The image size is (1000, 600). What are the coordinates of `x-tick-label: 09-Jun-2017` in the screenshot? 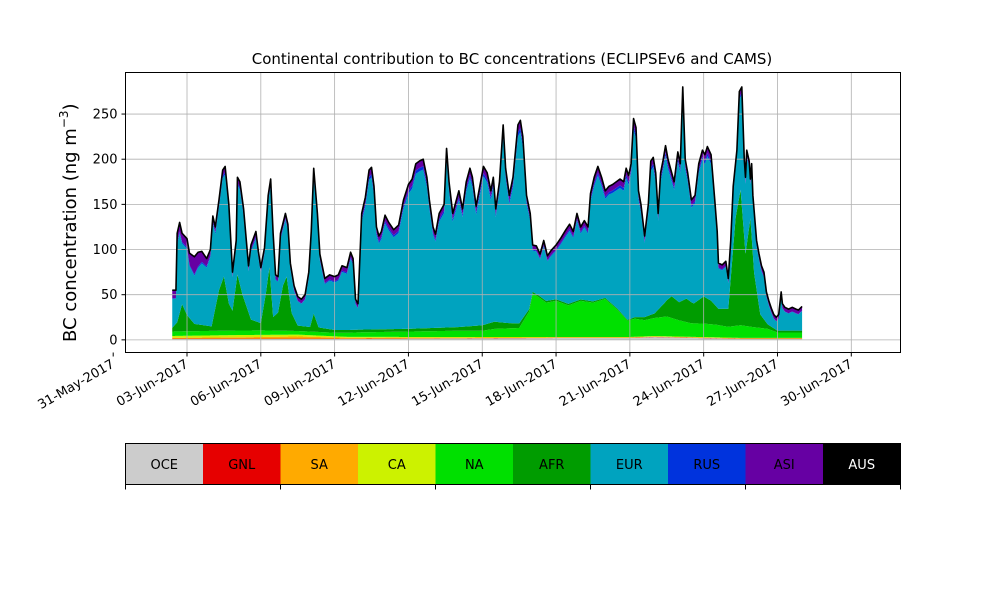 It's located at (300, 383).